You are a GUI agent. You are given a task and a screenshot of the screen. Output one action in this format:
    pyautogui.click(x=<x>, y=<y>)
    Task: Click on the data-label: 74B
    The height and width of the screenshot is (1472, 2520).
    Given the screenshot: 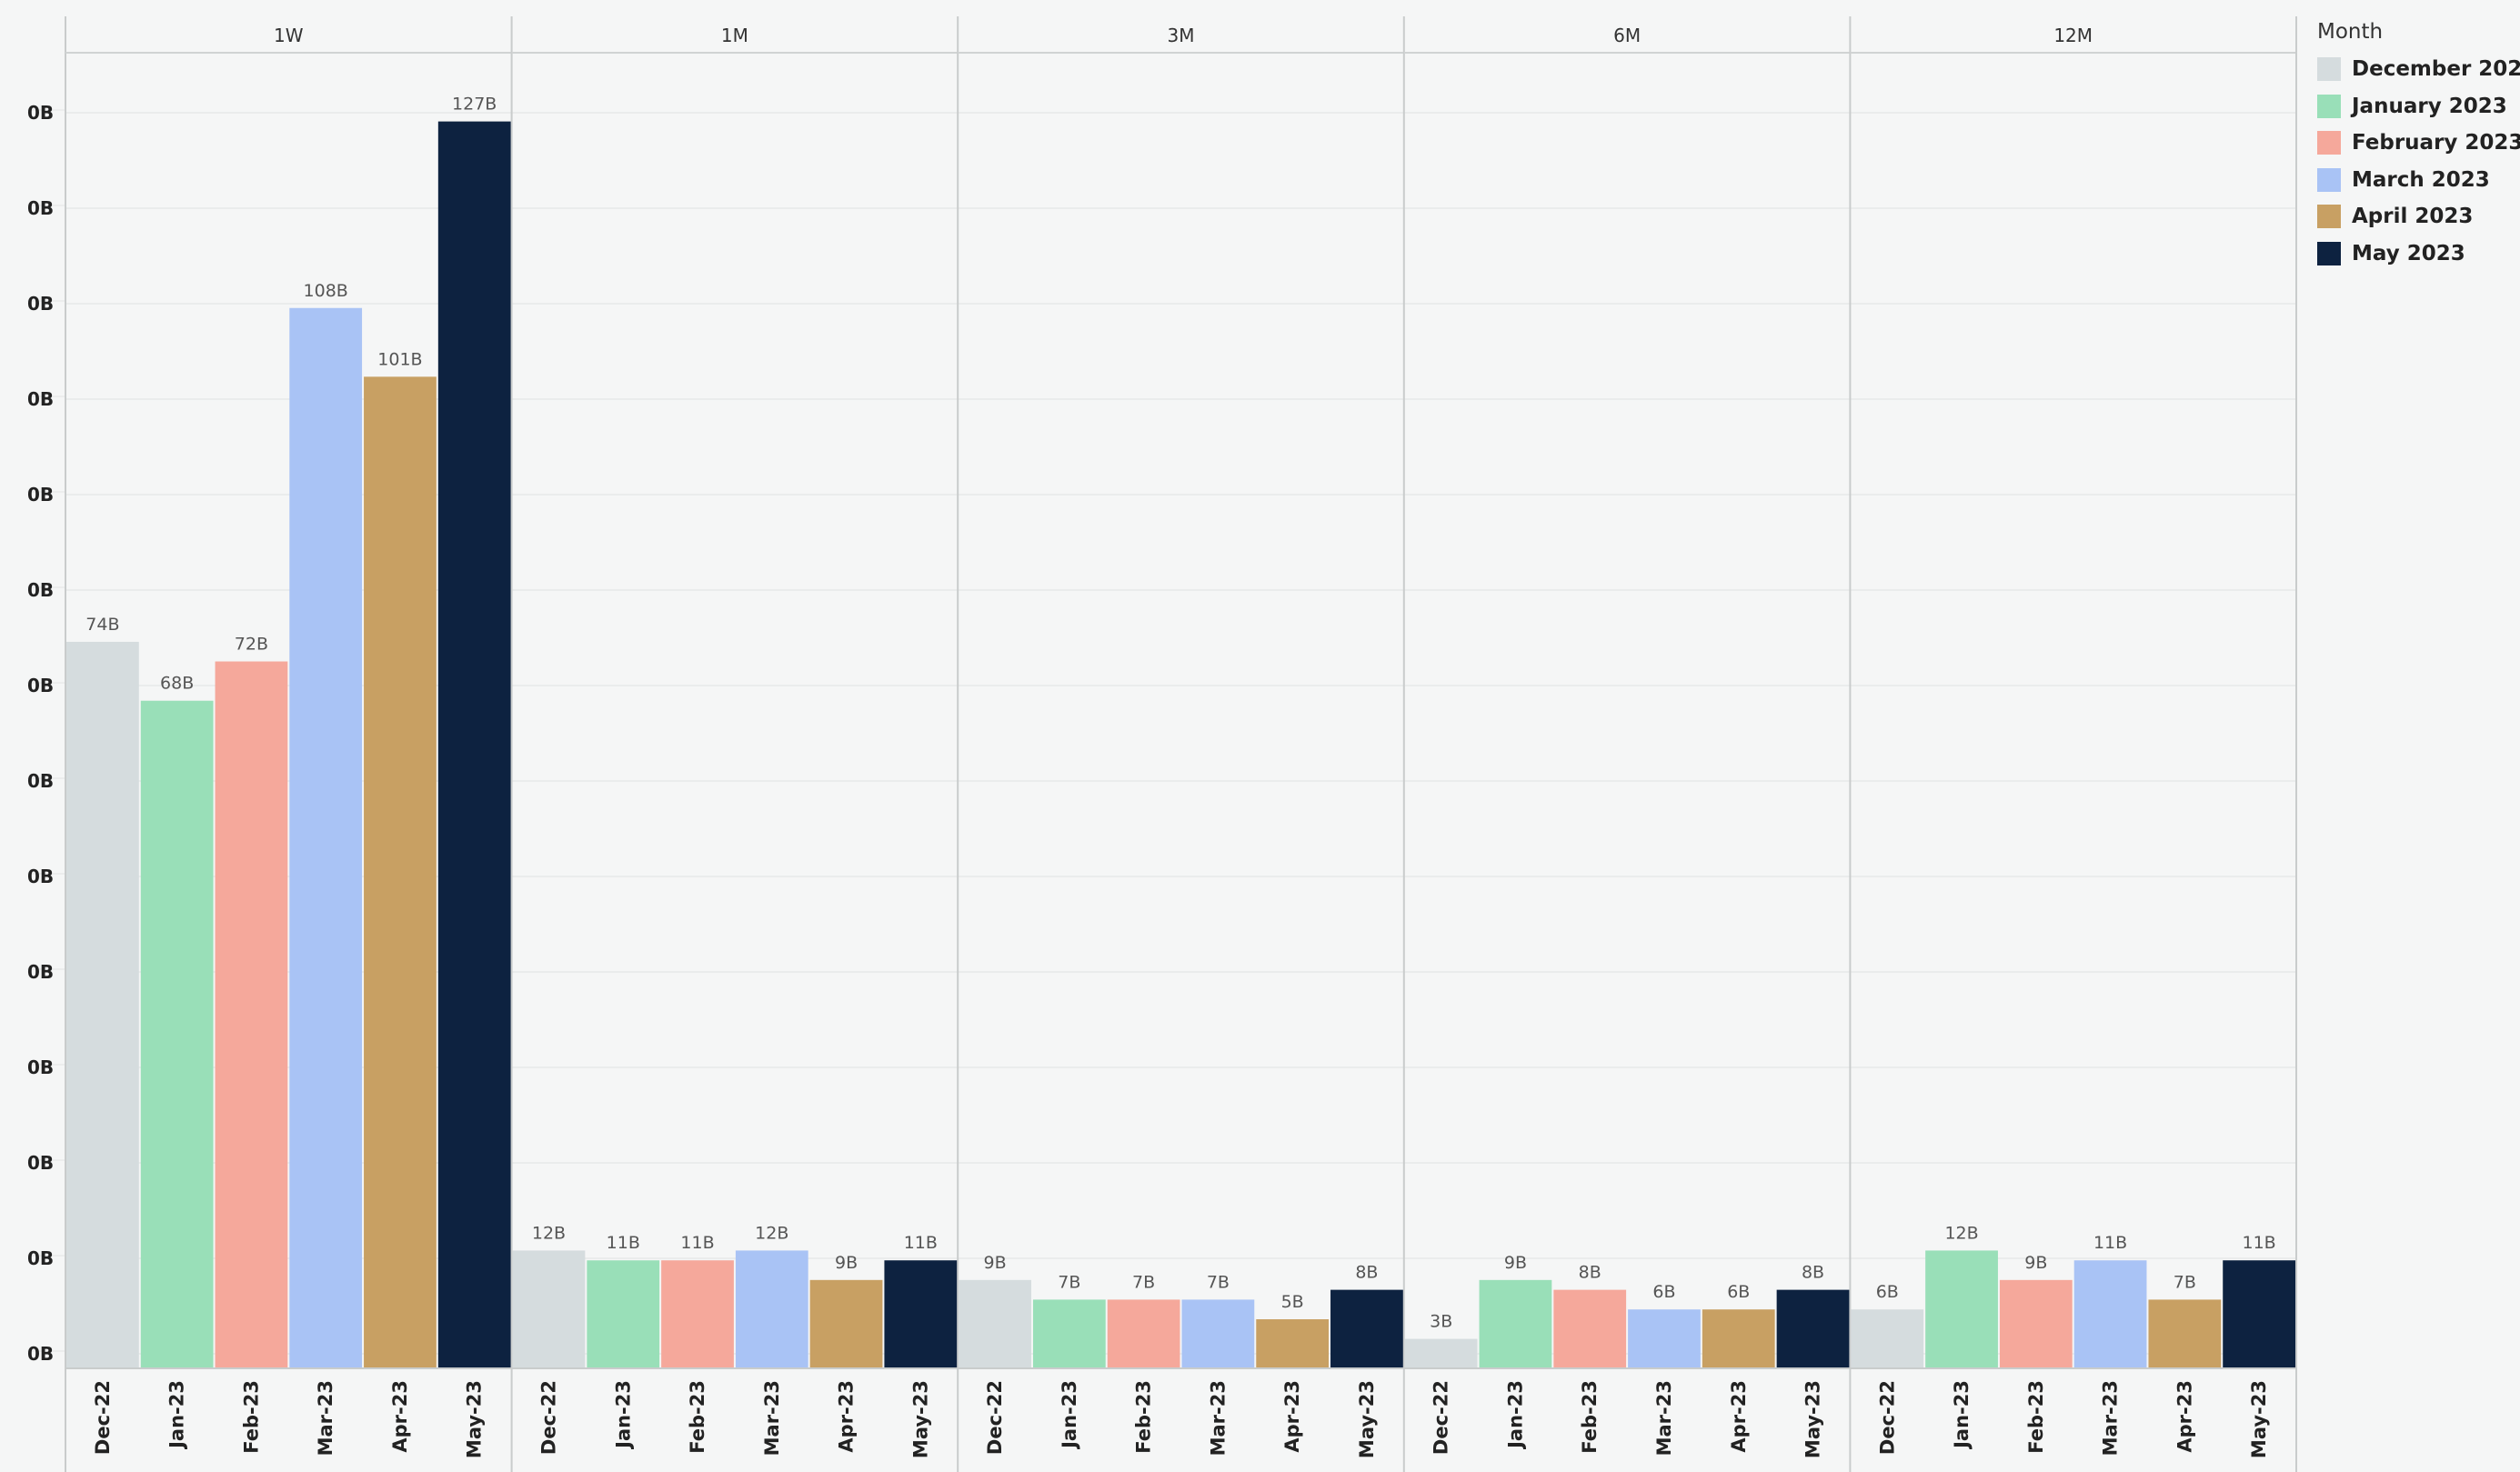 What is the action you would take?
    pyautogui.click(x=102, y=625)
    